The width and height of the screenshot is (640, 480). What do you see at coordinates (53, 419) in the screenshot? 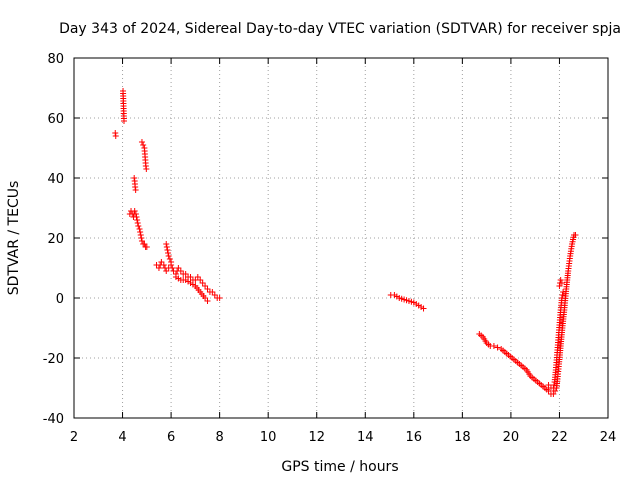
I see `y-tick-label: -40` at bounding box center [53, 419].